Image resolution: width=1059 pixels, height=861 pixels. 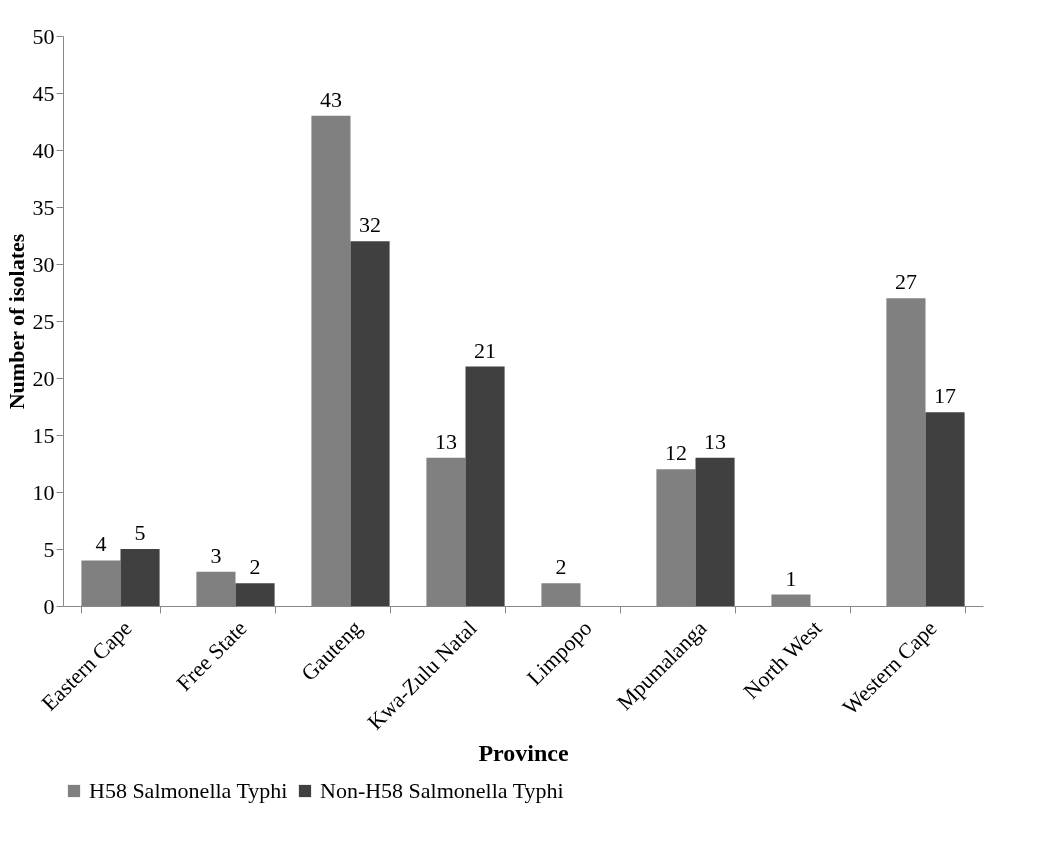 I want to click on y-tick-label: 0, so click(x=49, y=606).